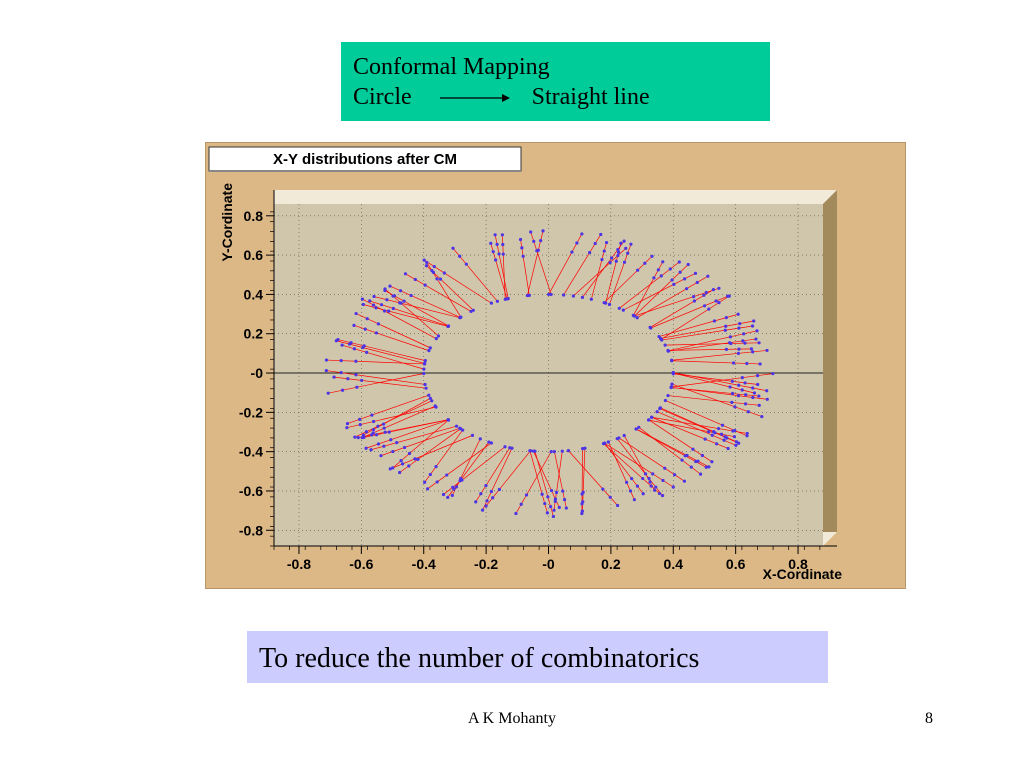  I want to click on chart-title: X-Y distributions after CM, so click(365, 159).